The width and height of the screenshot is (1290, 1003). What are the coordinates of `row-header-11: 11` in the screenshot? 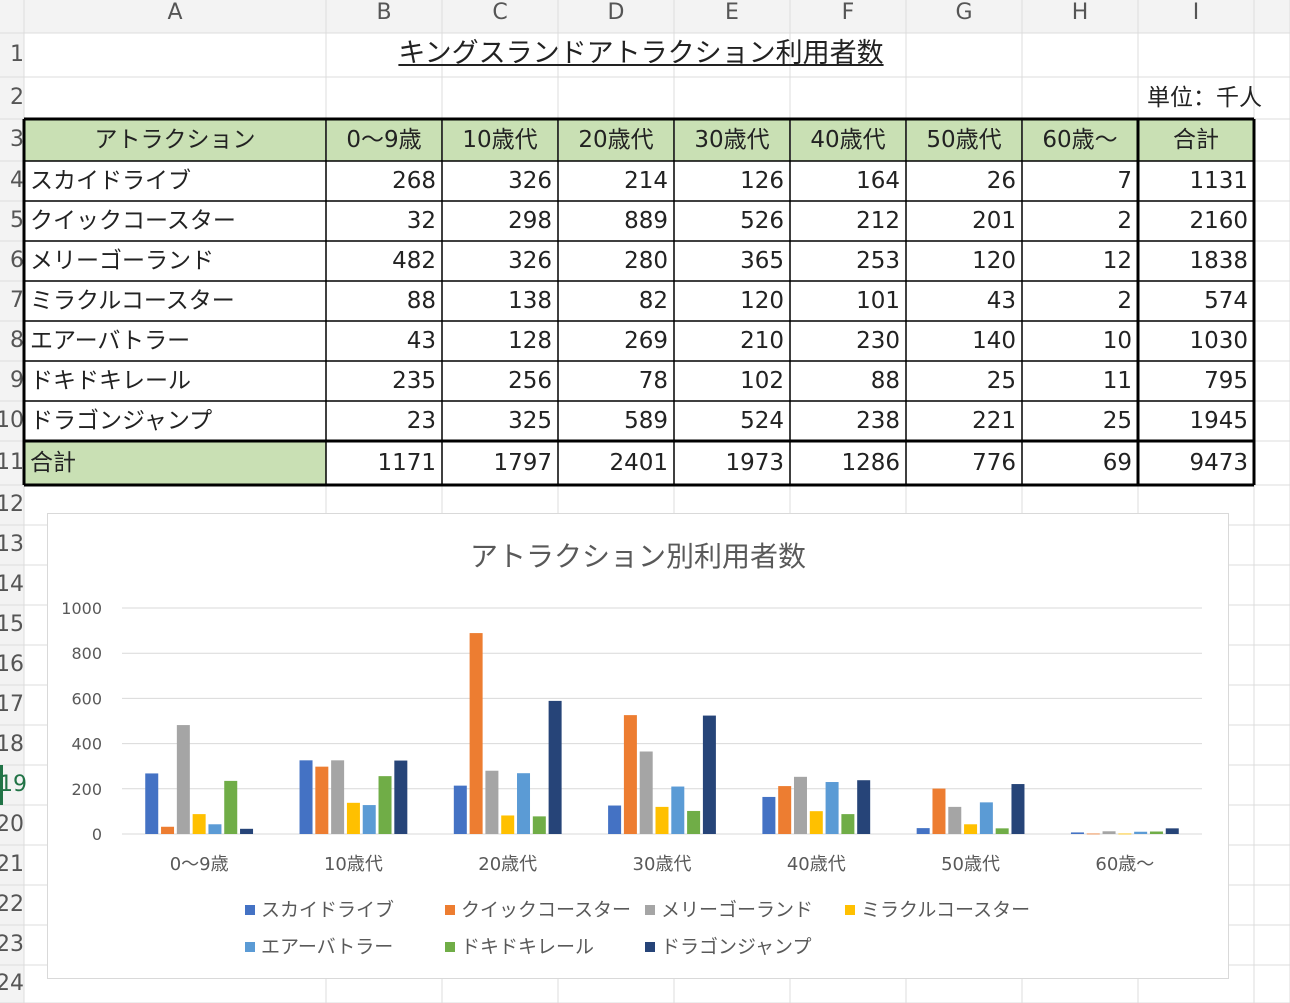 It's located at (12, 462).